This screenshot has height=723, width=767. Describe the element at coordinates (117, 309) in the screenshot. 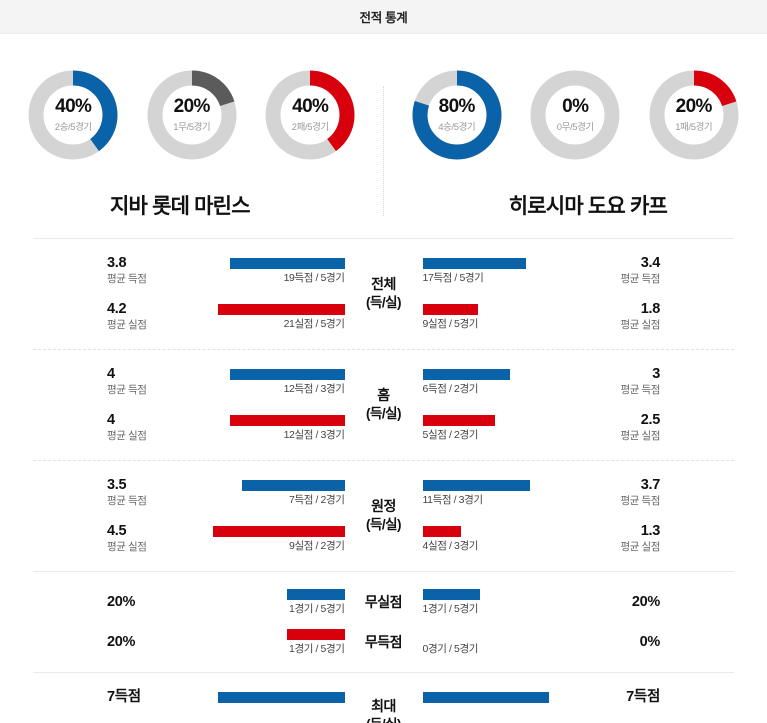

I see `stat-value: 4.2` at that location.